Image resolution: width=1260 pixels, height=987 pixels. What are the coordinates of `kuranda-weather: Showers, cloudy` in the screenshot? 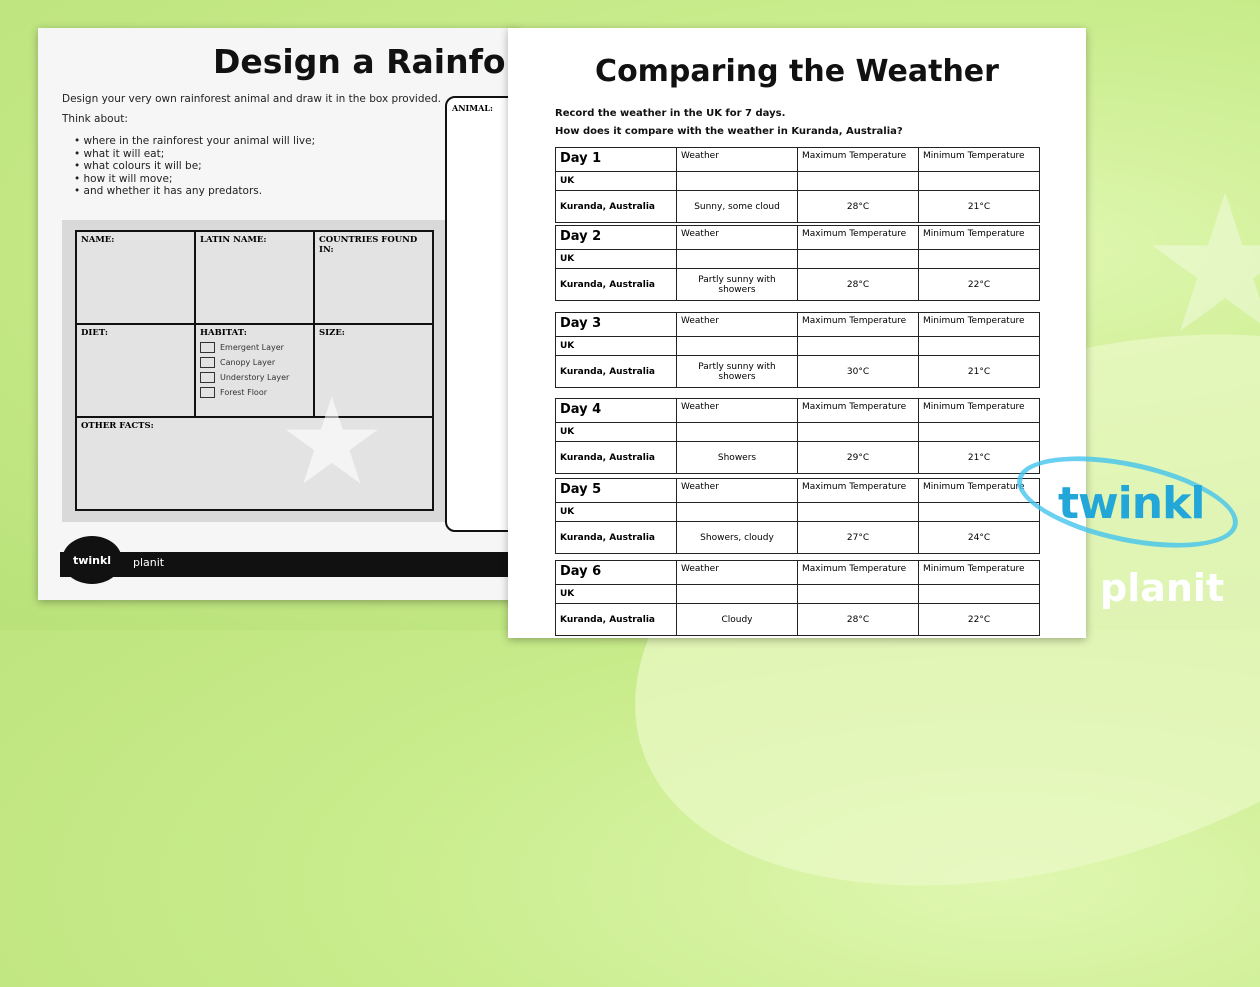 It's located at (737, 537).